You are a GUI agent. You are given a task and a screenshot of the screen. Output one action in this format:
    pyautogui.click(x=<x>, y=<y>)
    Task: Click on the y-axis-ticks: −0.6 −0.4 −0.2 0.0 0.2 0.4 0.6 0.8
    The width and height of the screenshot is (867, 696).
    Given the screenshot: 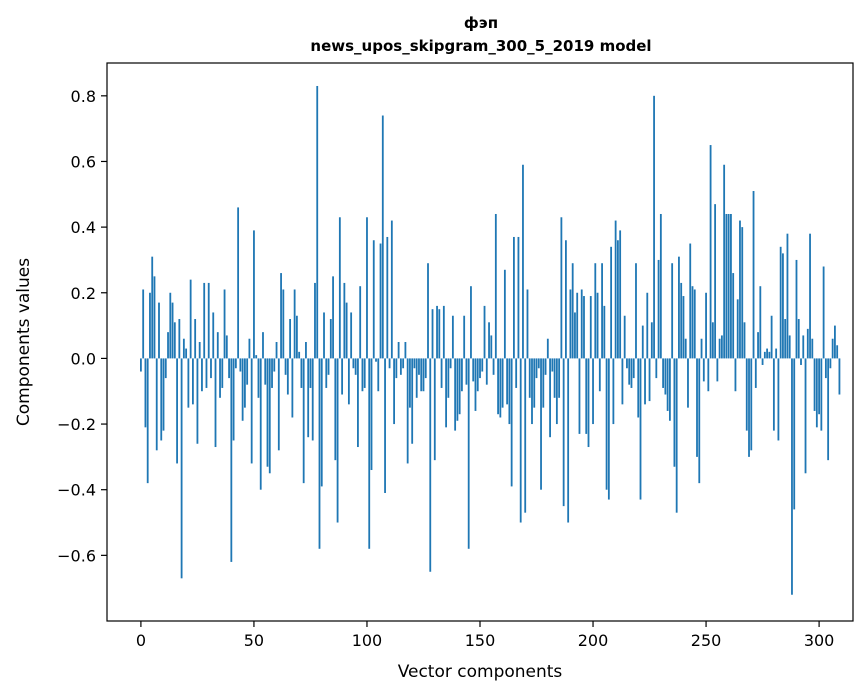 What is the action you would take?
    pyautogui.click(x=82, y=326)
    